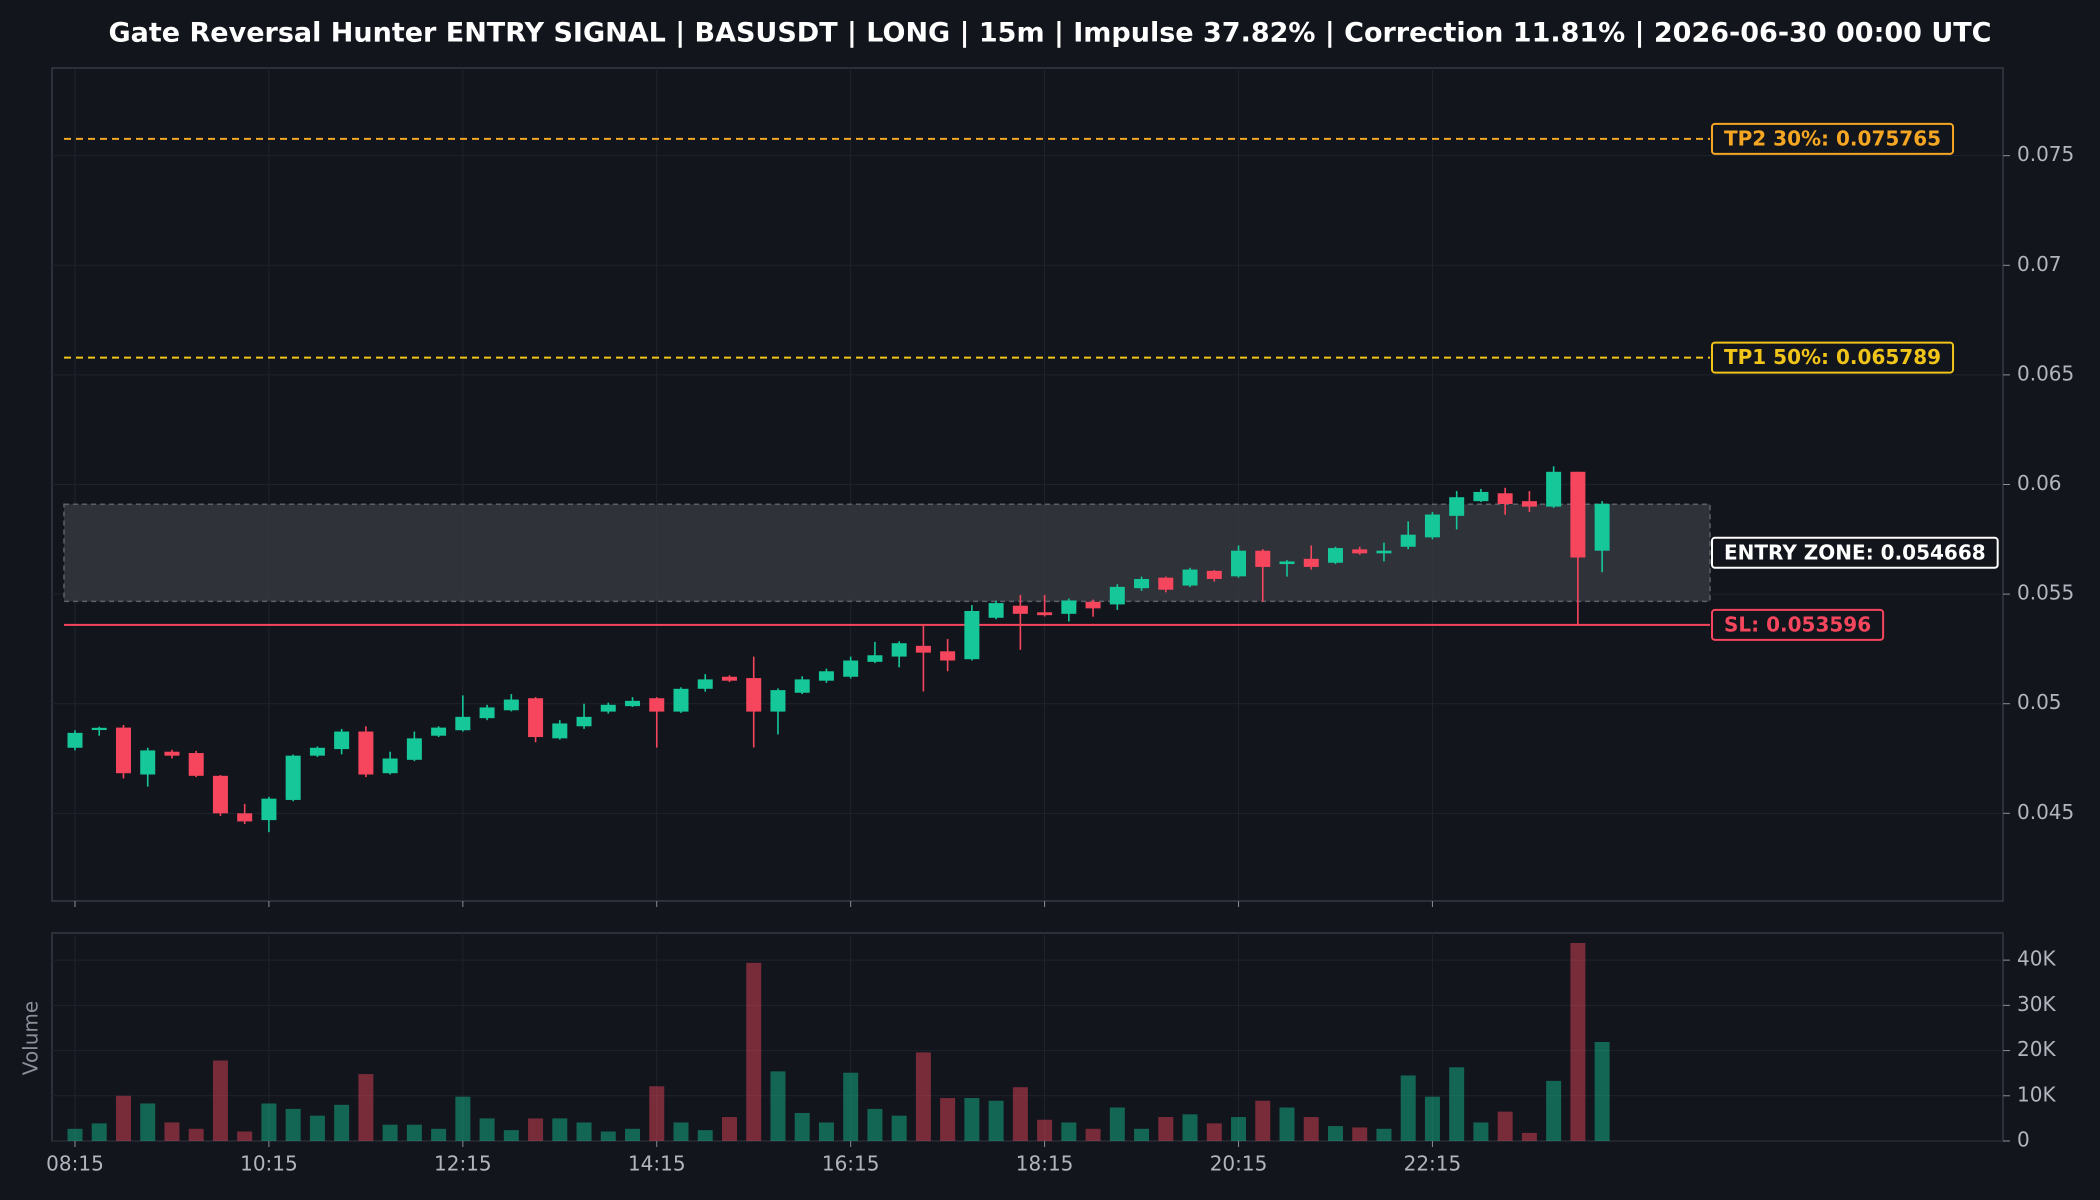 This screenshot has width=2100, height=1200. I want to click on level-label: TP1 50%: 0.065789, so click(1832, 357).